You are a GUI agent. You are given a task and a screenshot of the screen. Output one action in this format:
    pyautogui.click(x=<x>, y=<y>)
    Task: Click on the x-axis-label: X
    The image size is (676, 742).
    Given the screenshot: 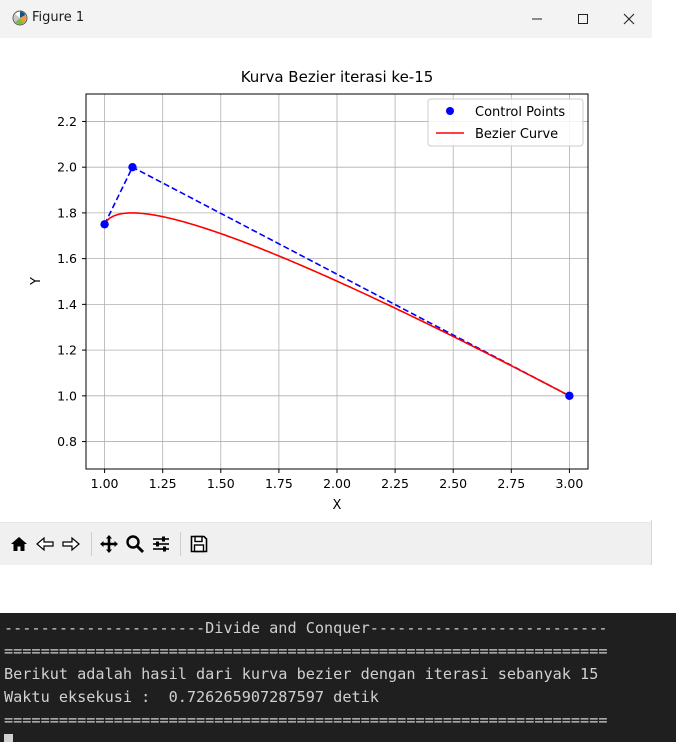 What is the action you would take?
    pyautogui.click(x=337, y=505)
    